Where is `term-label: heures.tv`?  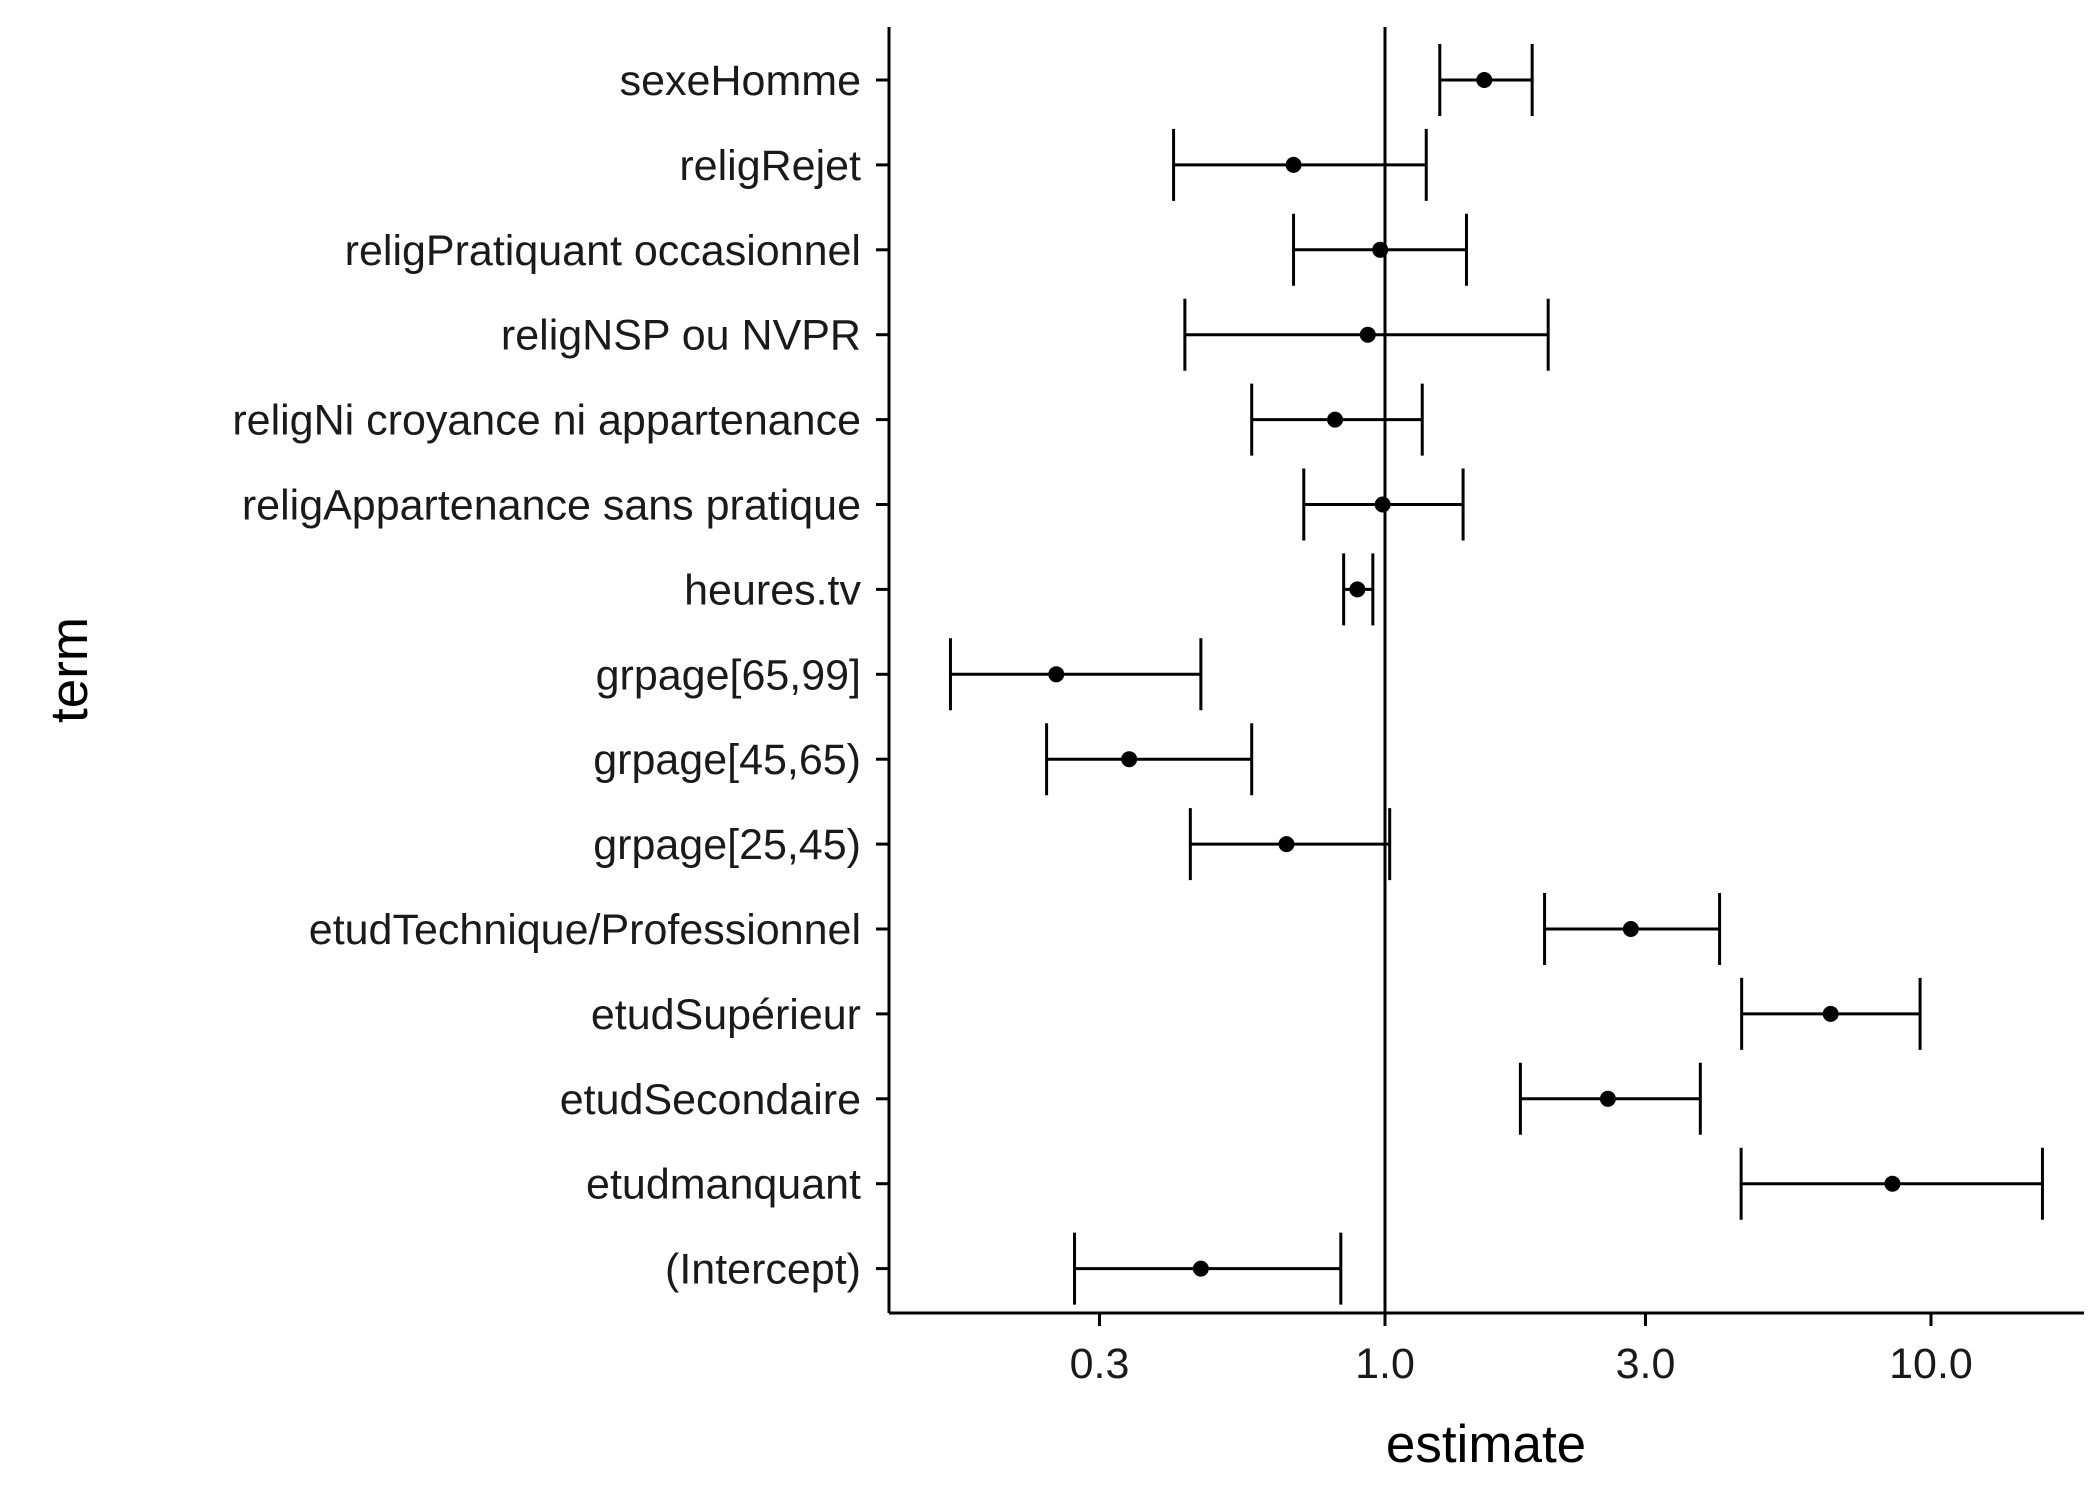
term-label: heures.tv is located at coordinates (772, 590).